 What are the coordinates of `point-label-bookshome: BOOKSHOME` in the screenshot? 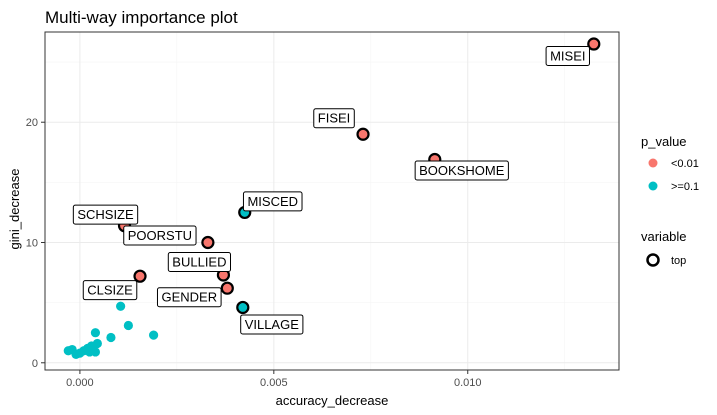 It's located at (461, 170).